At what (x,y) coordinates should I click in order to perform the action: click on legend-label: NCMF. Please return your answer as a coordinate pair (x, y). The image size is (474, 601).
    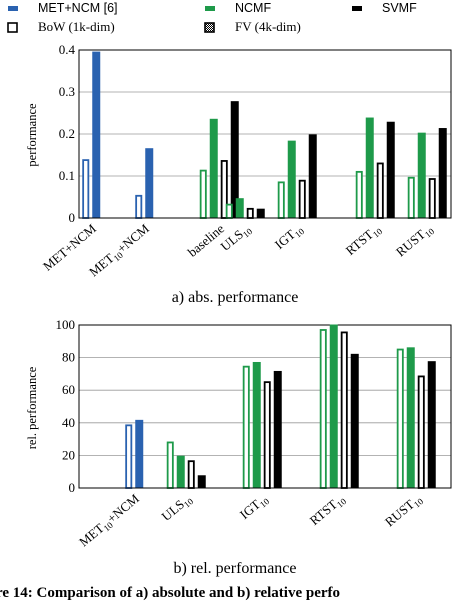
    Looking at the image, I should click on (253, 8).